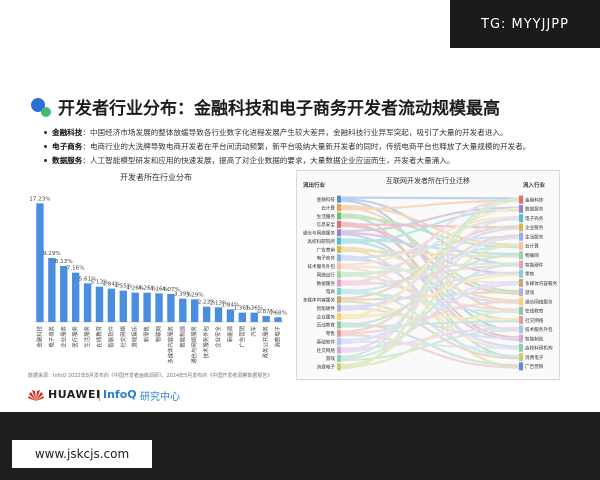 Image resolution: width=600 pixels, height=480 pixels. Describe the element at coordinates (82, 454) in the screenshot. I see `website-url: www.jskcjs.com` at that location.